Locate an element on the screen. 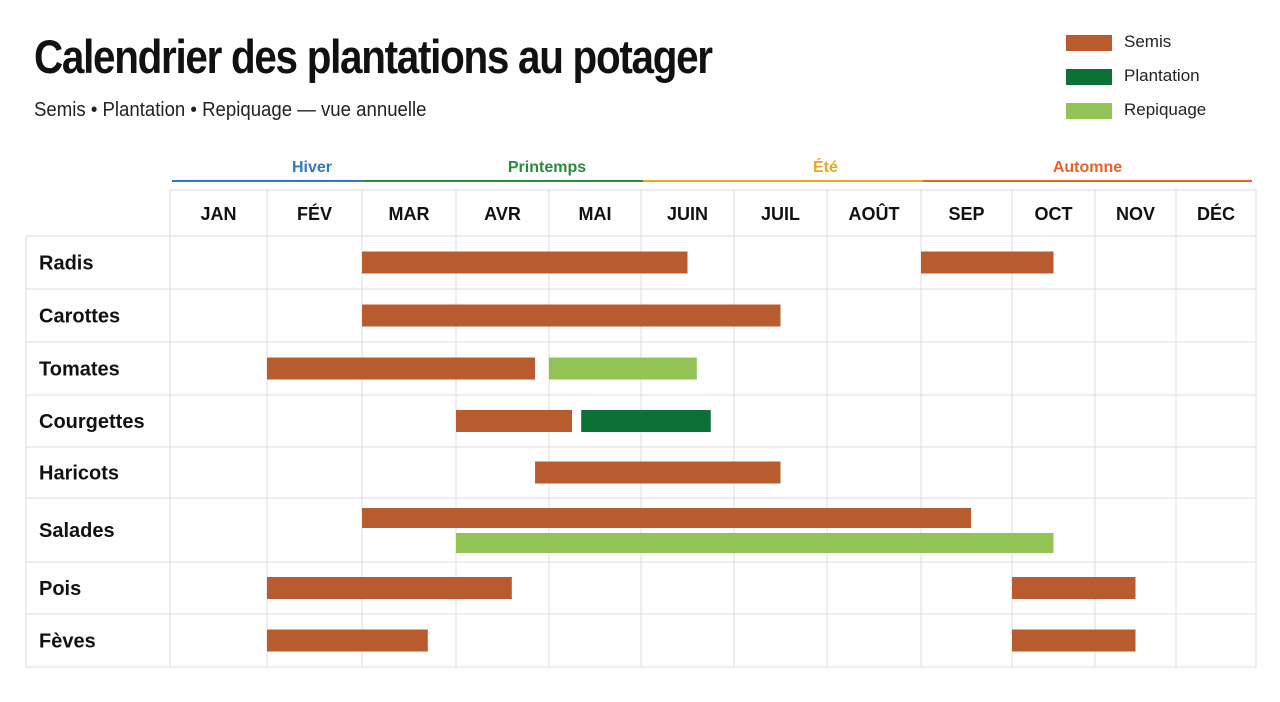 The height and width of the screenshot is (702, 1280). month-label-nov: NOV is located at coordinates (1135, 214).